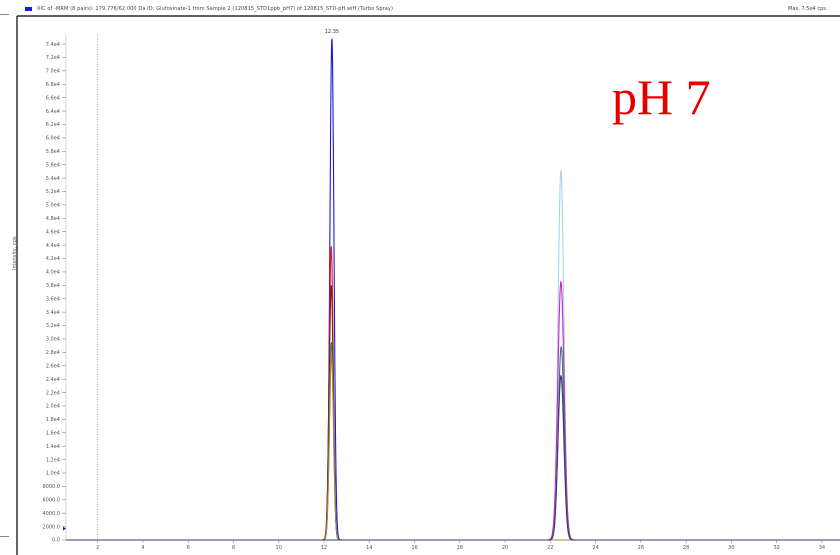 Image resolution: width=840 pixels, height=555 pixels. I want to click on ph-annotation: pH 7, so click(661, 97).